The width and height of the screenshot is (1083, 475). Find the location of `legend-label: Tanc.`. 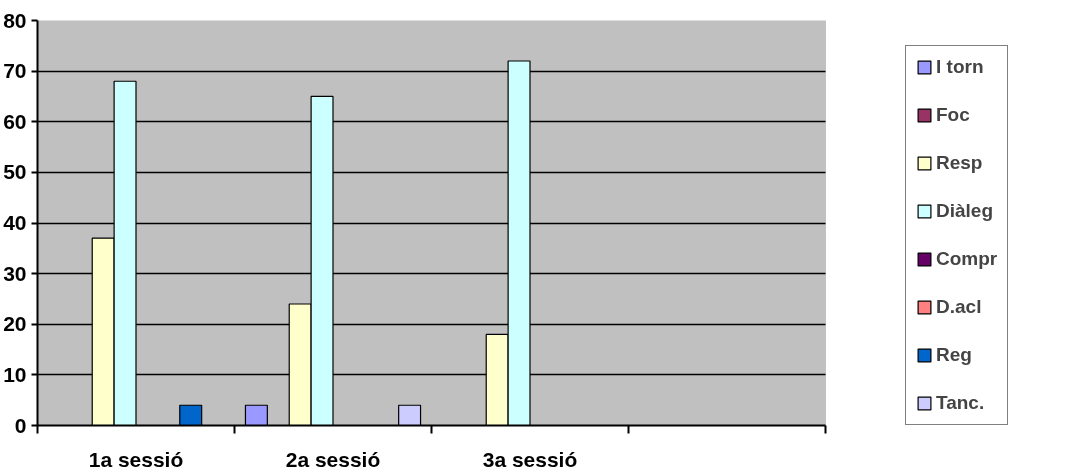

legend-label: Tanc. is located at coordinates (960, 403).